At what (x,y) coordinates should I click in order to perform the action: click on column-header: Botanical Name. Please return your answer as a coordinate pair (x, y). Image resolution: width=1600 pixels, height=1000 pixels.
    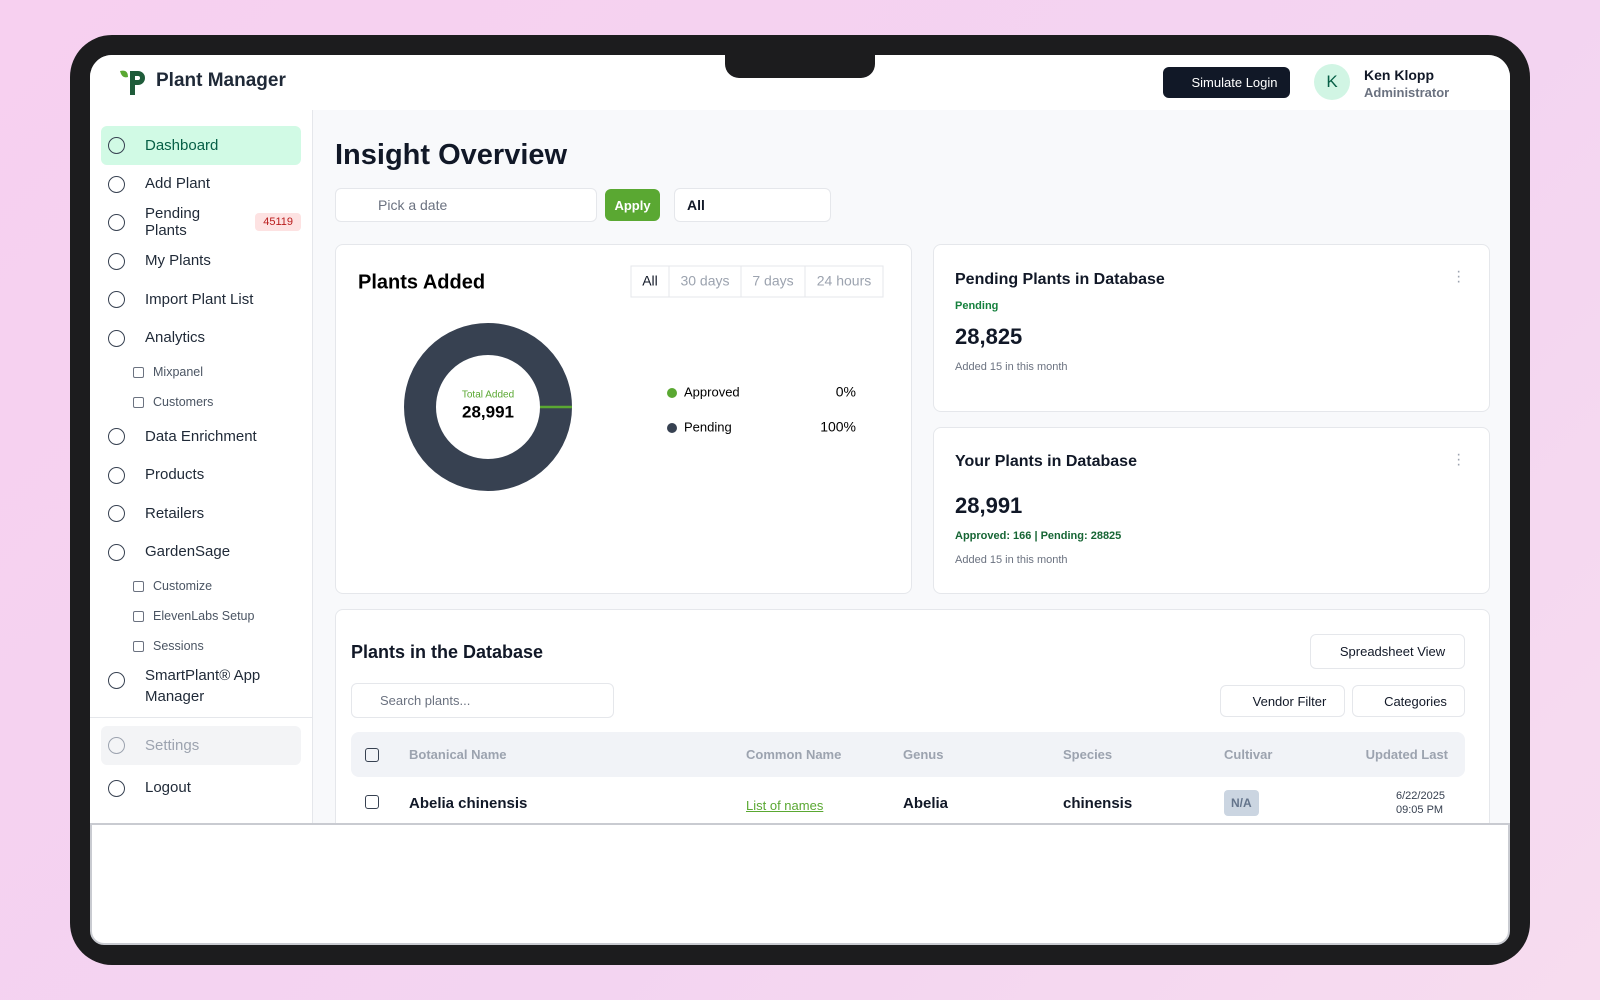
    Looking at the image, I should click on (458, 754).